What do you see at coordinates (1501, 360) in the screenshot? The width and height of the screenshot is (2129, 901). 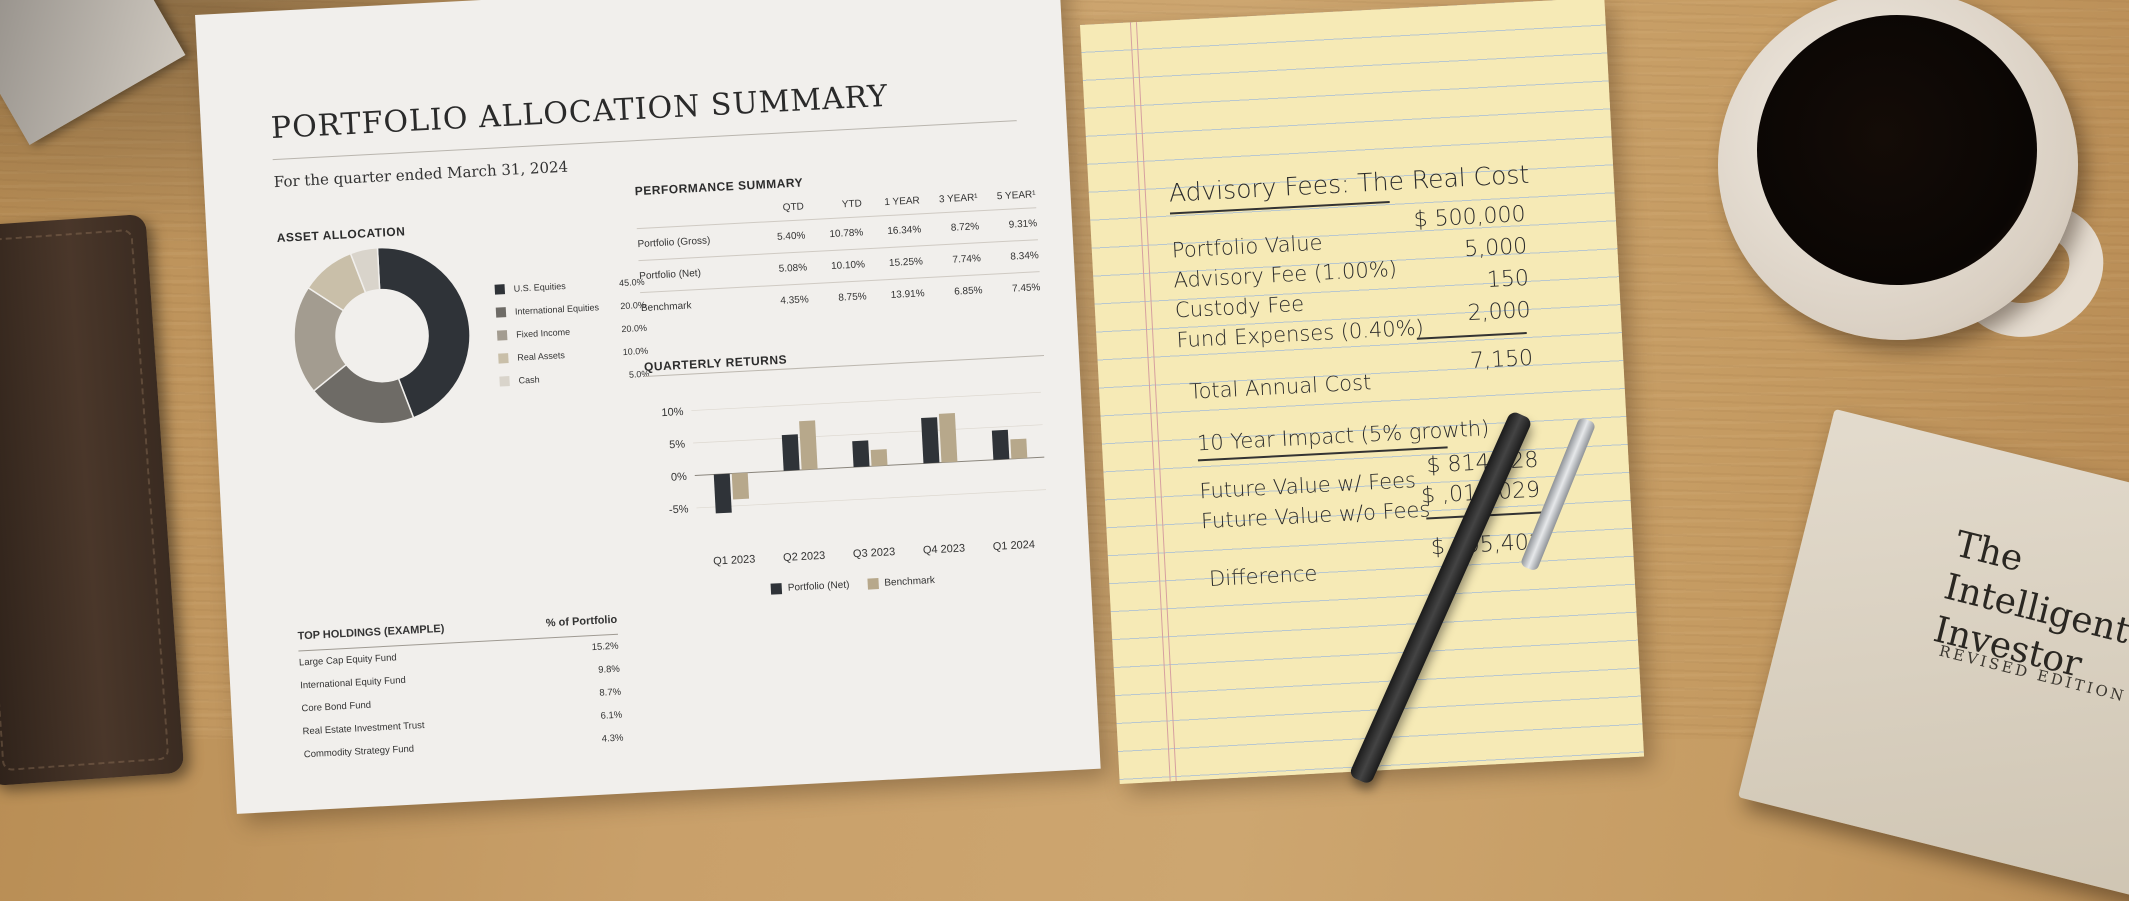 I see `total-value: 7,150` at bounding box center [1501, 360].